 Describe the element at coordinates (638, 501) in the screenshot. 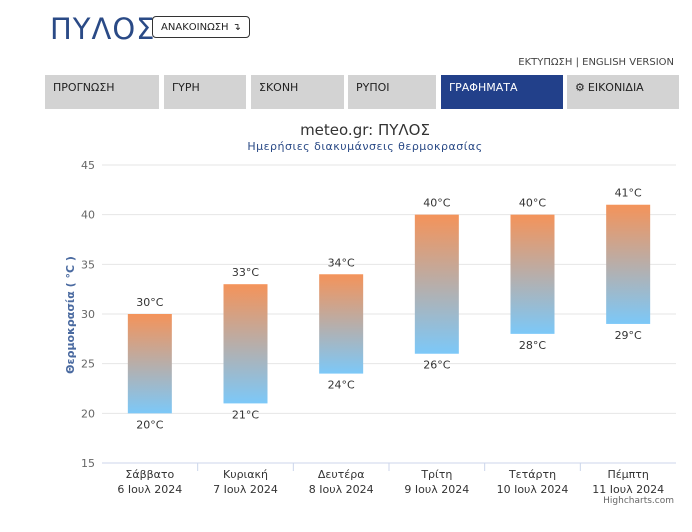

I see `chart-credits: Highcharts.com` at that location.